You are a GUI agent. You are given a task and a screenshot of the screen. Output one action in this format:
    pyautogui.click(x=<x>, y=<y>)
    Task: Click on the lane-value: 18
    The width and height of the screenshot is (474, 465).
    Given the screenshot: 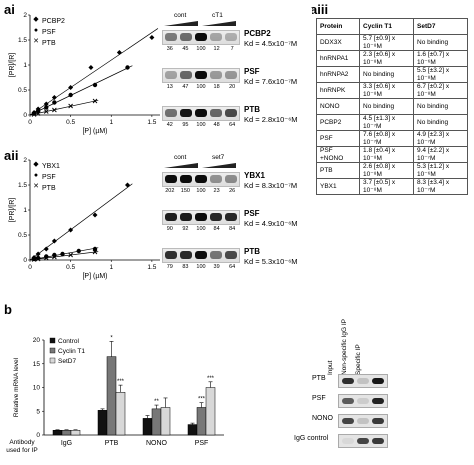 What is the action you would take?
    pyautogui.click(x=216, y=87)
    